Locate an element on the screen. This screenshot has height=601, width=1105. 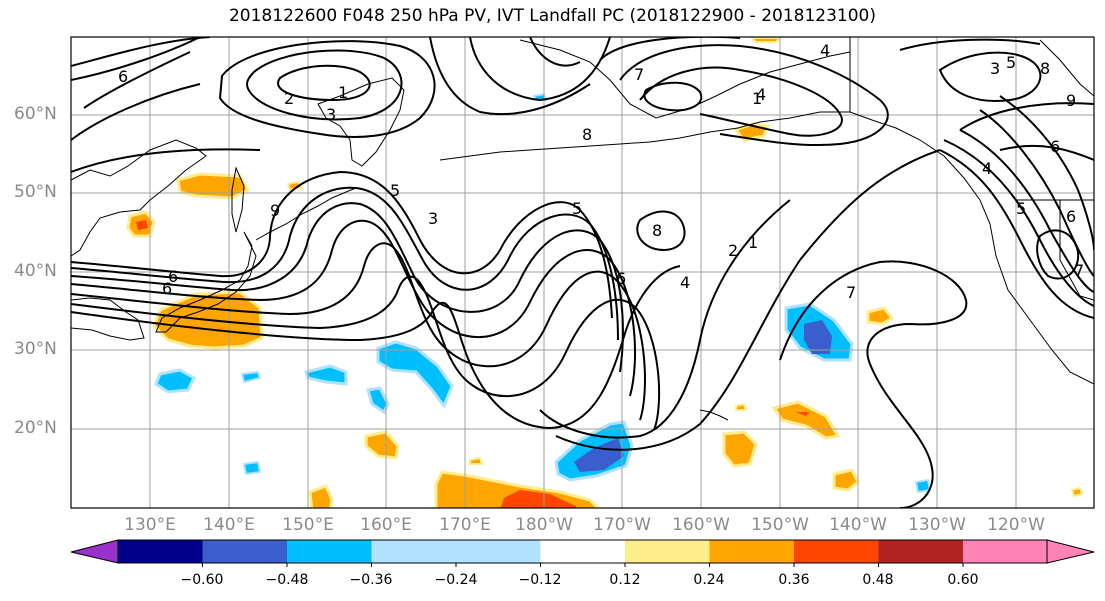
lon-label-140e: 140°E is located at coordinates (229, 525).